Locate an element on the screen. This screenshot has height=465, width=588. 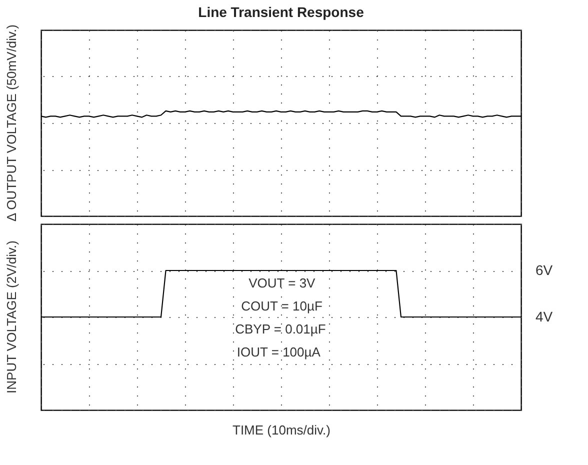
y-axis-title: INPUT VOLTAGE (2V/div.) is located at coordinates (11, 317).